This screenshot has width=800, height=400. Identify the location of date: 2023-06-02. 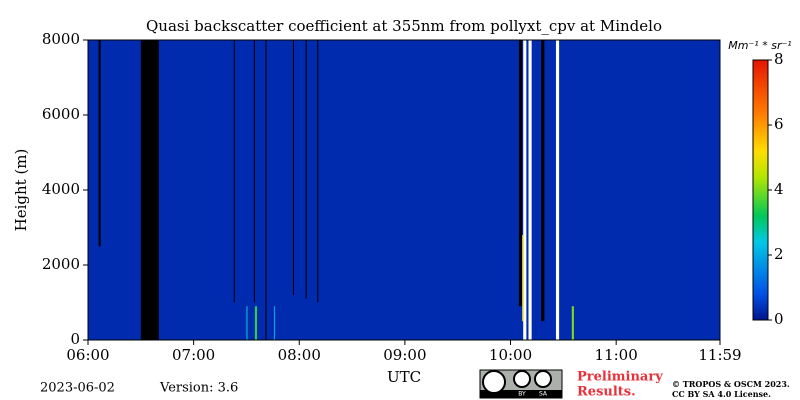
(77, 388).